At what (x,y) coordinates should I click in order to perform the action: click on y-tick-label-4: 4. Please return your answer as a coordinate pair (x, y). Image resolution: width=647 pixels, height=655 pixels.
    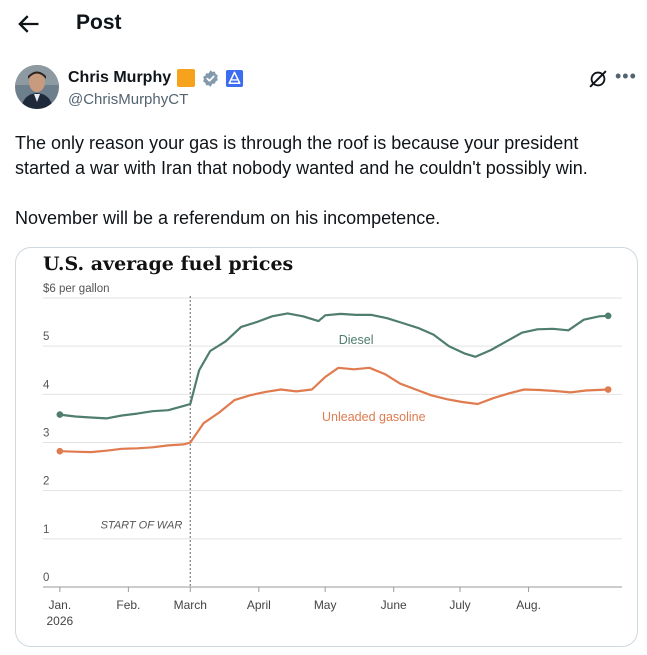
    Looking at the image, I should click on (46, 385).